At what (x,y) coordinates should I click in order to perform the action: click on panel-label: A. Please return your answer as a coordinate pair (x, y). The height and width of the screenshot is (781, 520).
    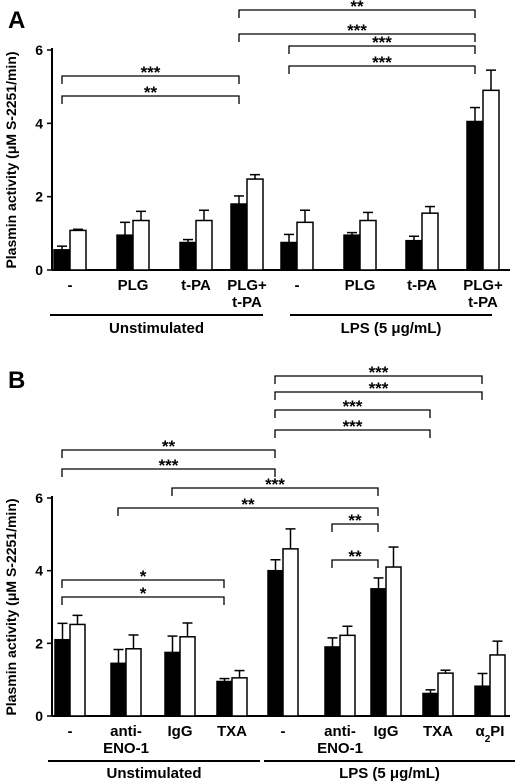
    Looking at the image, I should click on (16, 20).